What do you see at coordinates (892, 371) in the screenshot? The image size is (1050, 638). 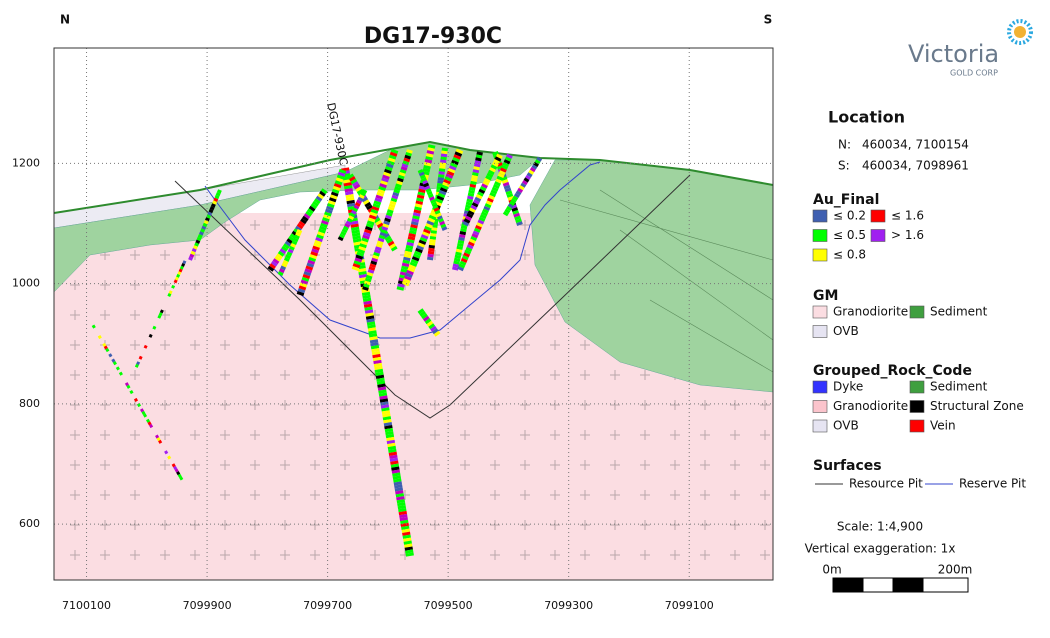 I see `legend-title: Grouped_Rock_Code` at bounding box center [892, 371].